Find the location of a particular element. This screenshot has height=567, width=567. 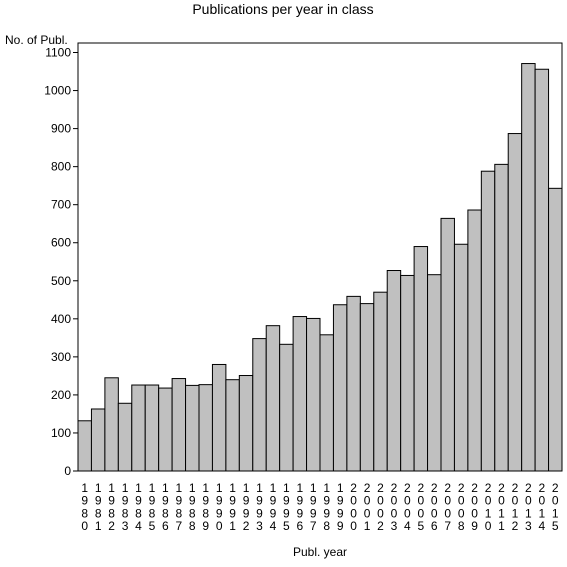

bar-2011 is located at coordinates (501, 317).